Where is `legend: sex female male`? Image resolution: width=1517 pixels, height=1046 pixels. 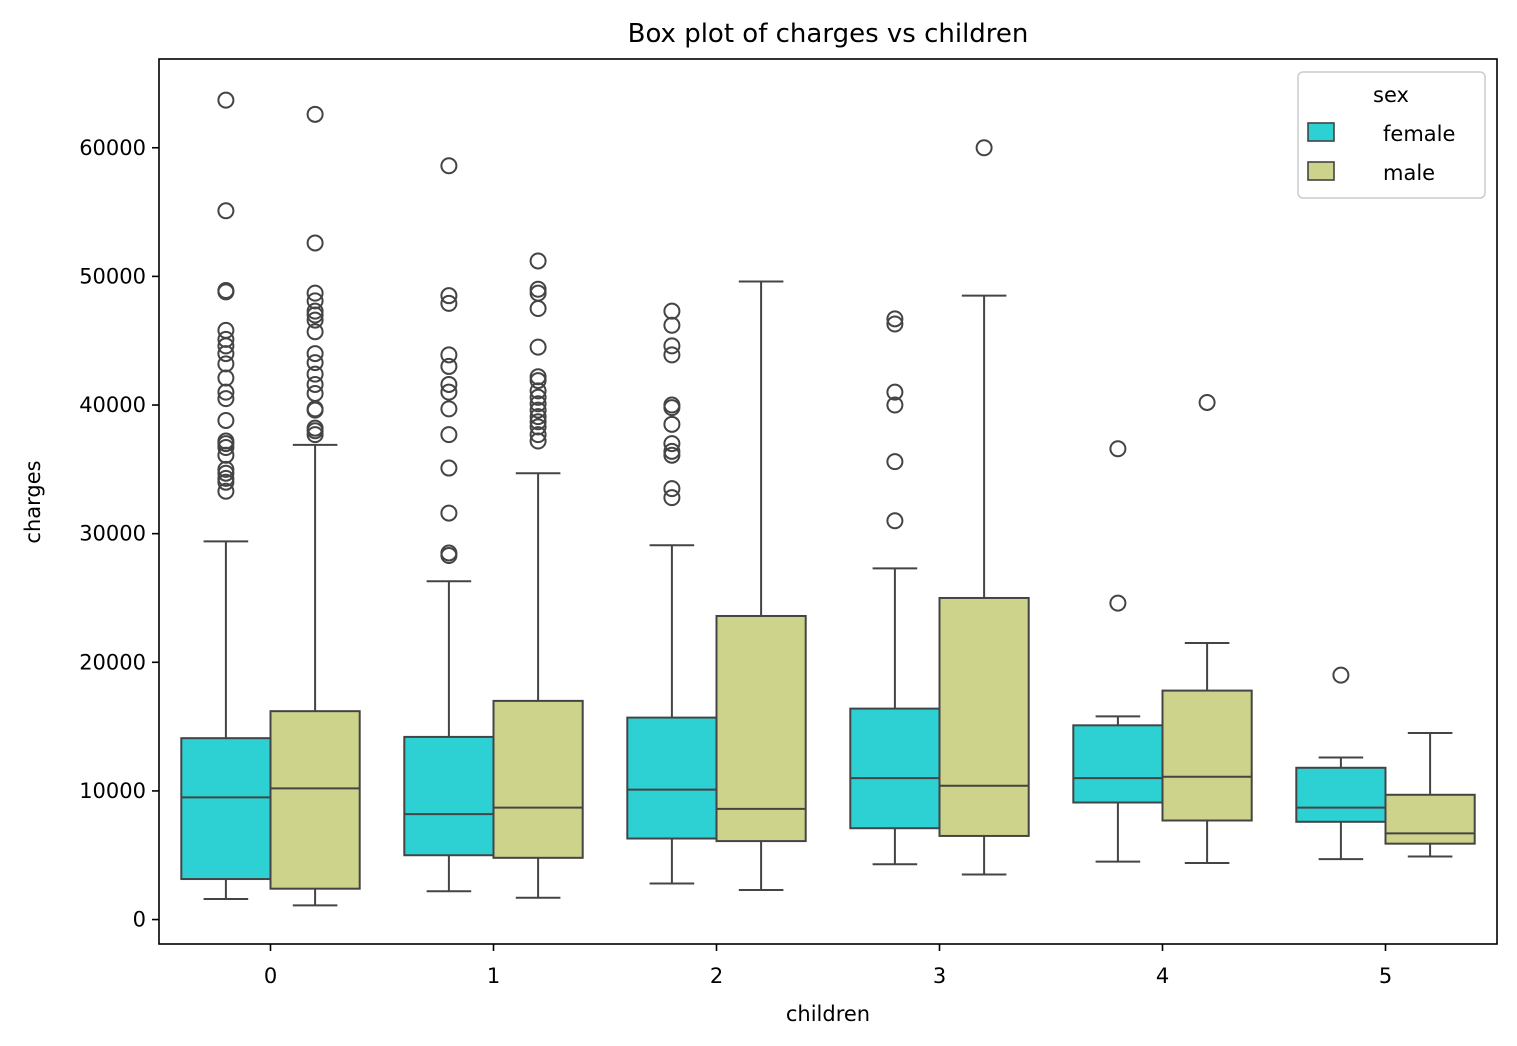 legend: sex female male is located at coordinates (1391, 135).